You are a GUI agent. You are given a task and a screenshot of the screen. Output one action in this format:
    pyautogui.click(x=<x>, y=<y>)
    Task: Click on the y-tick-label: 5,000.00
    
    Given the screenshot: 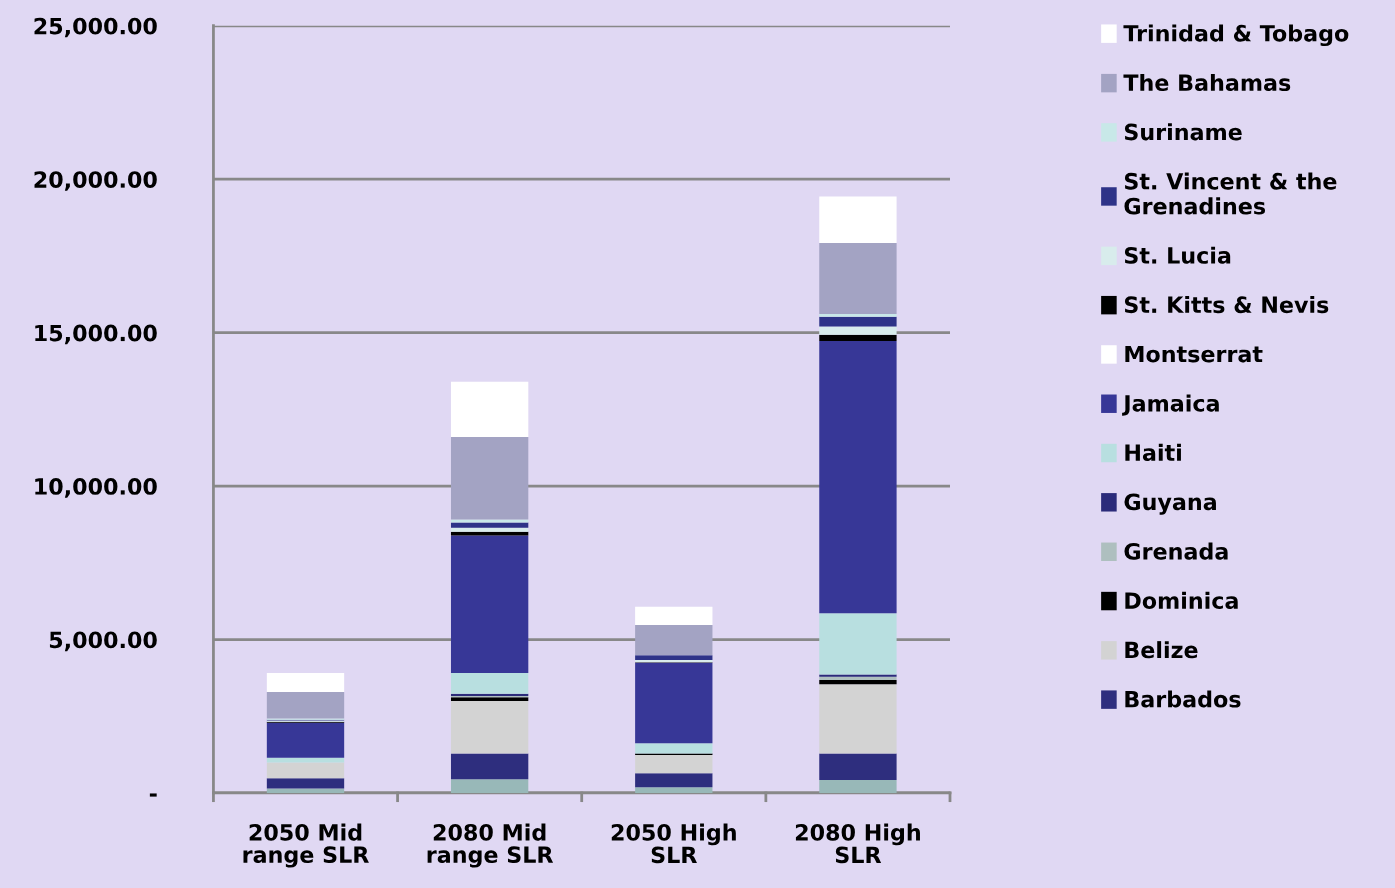 What is the action you would take?
    pyautogui.click(x=103, y=641)
    